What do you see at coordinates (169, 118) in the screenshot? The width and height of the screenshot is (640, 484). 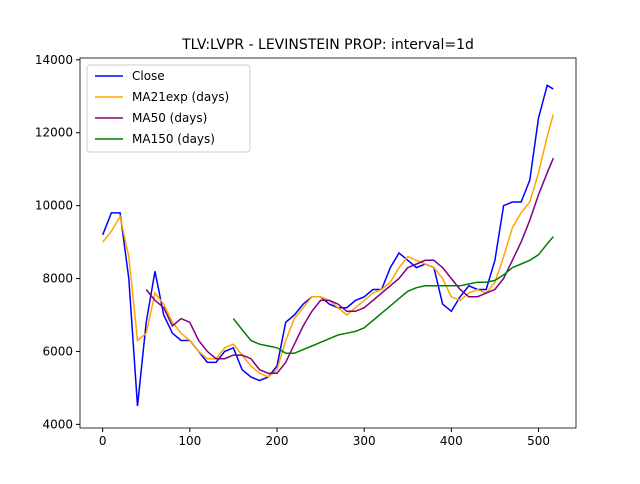 I see `legend-label: MA50 (days)` at bounding box center [169, 118].